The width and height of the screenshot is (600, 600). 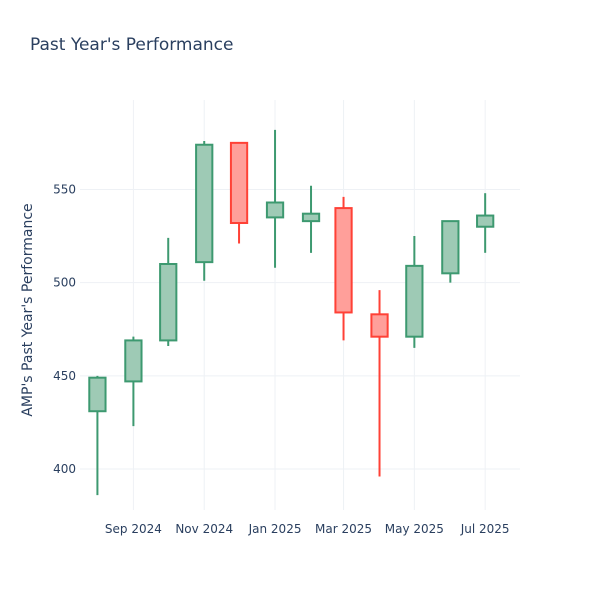 What do you see at coordinates (64, 469) in the screenshot?
I see `y-tick-label: 400` at bounding box center [64, 469].